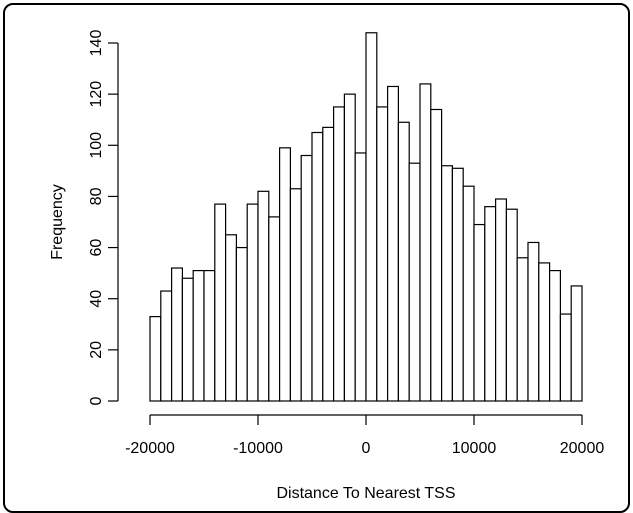 The width and height of the screenshot is (633, 513). Describe the element at coordinates (96, 400) in the screenshot. I see `y-tick-label: 0` at that location.